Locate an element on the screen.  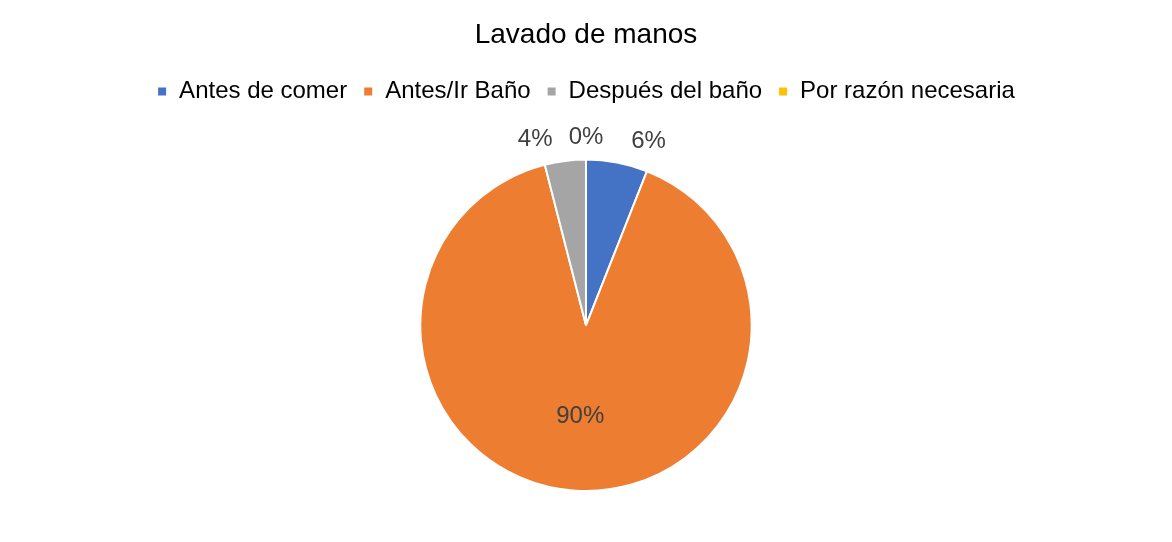
legend-label: Después del baño is located at coordinates (665, 90).